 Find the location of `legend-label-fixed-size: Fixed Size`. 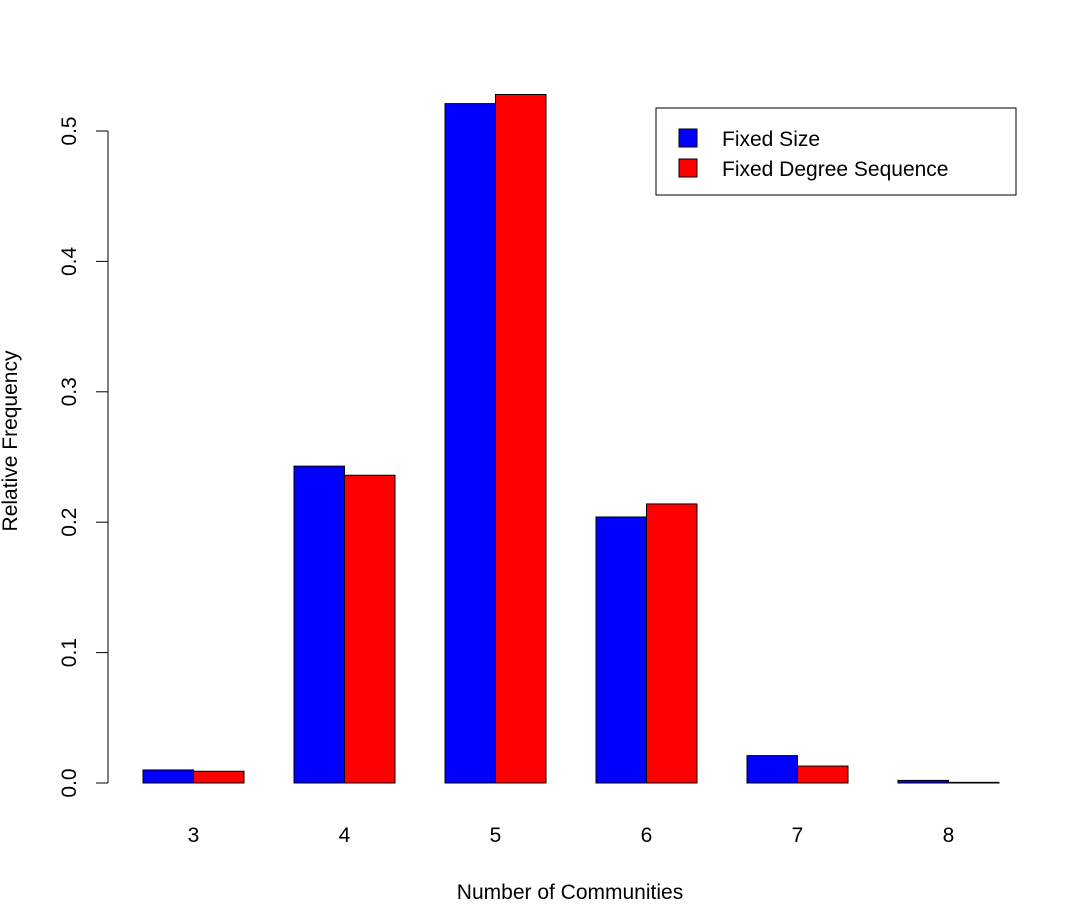

legend-label-fixed-size: Fixed Size is located at coordinates (771, 139).